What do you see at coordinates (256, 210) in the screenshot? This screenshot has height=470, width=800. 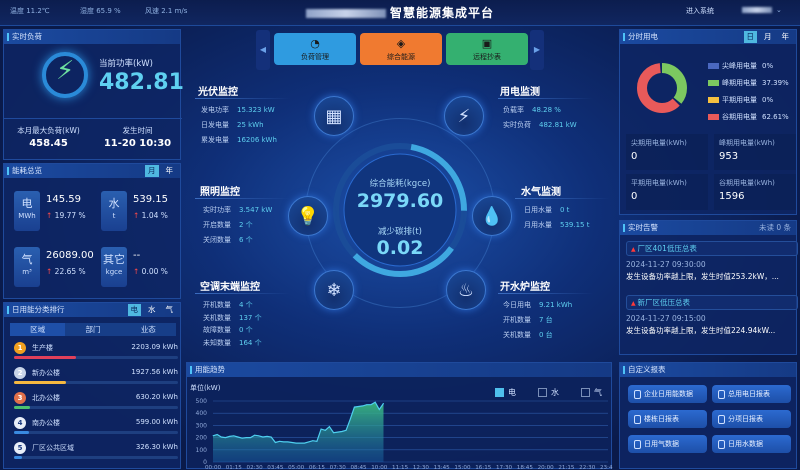 I see `row-value: 3.547 kW` at bounding box center [256, 210].